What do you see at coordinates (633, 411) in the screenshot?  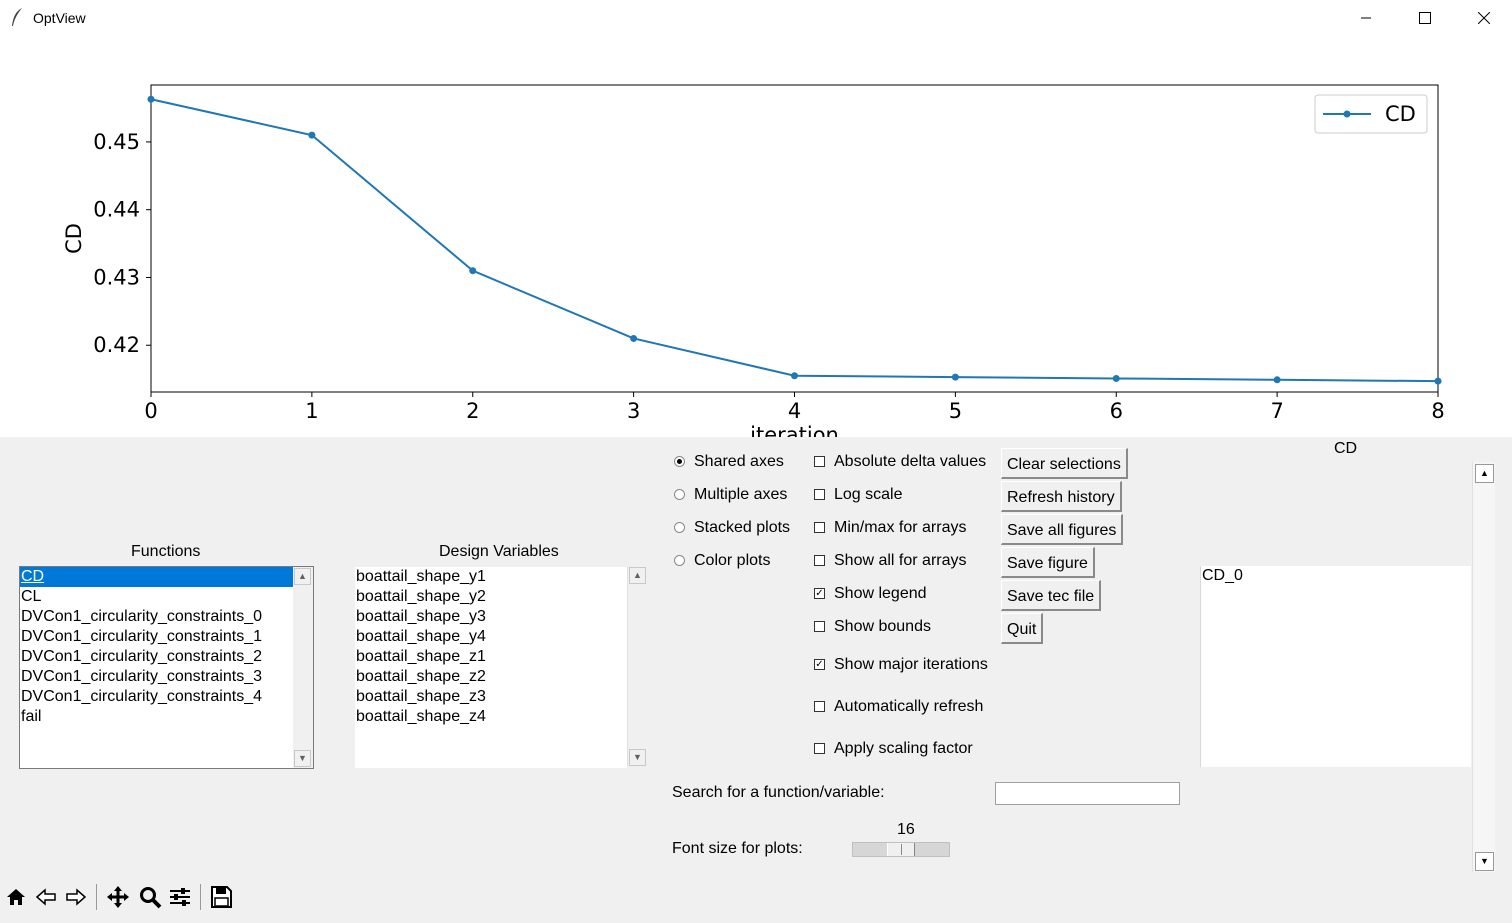 I see `x-tick-label: 3` at bounding box center [633, 411].